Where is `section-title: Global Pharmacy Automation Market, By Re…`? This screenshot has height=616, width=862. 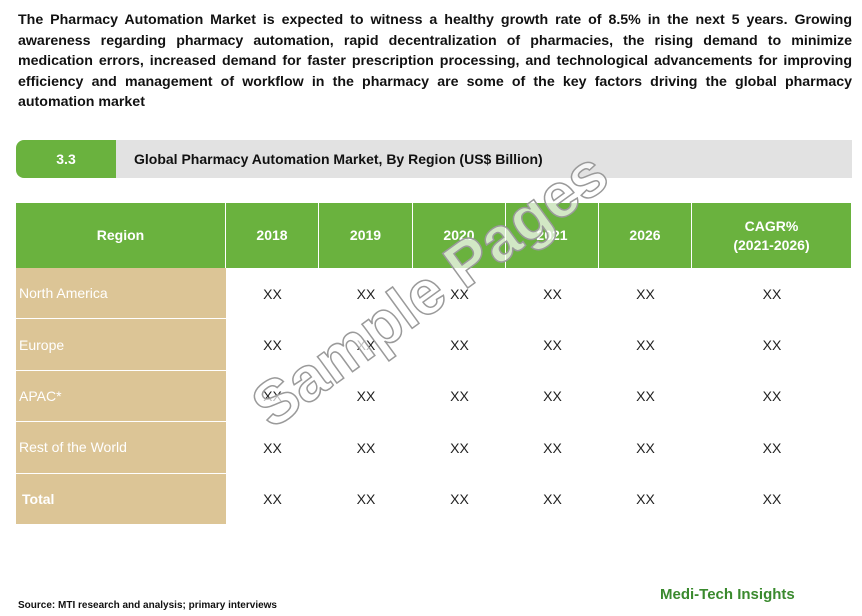
section-title: Global Pharmacy Automation Market, By Re… is located at coordinates (484, 159).